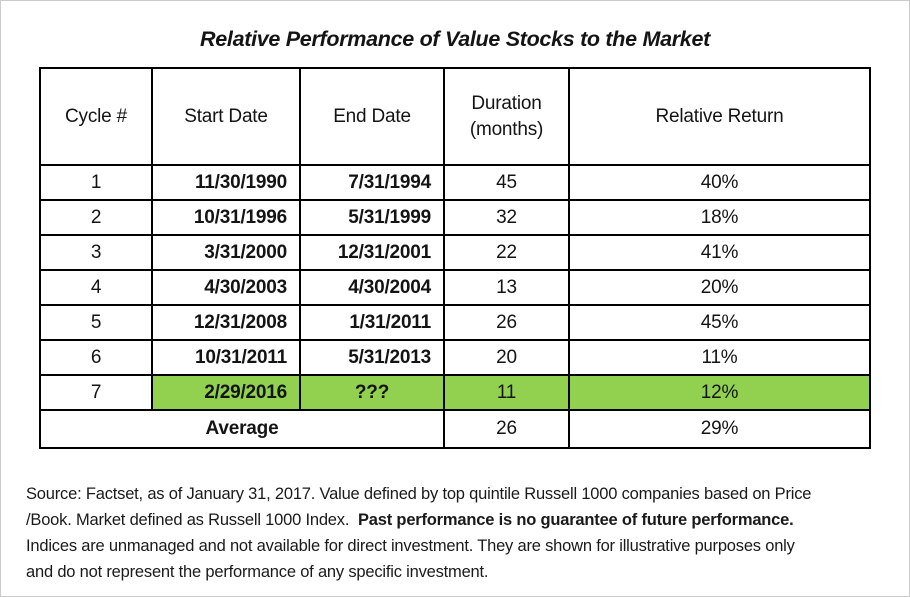 This screenshot has width=910, height=597. I want to click on cell-relative-return: 20%, so click(719, 287).